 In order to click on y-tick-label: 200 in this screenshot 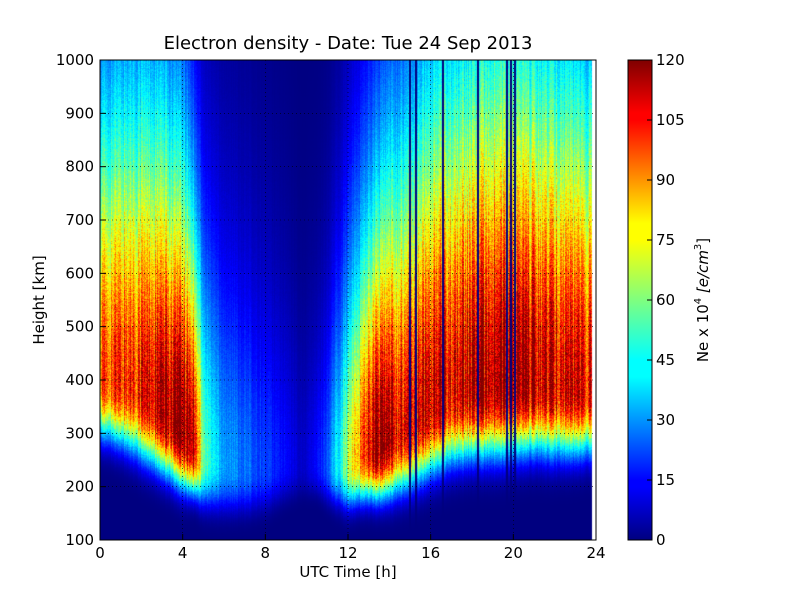, I will do `click(79, 487)`.